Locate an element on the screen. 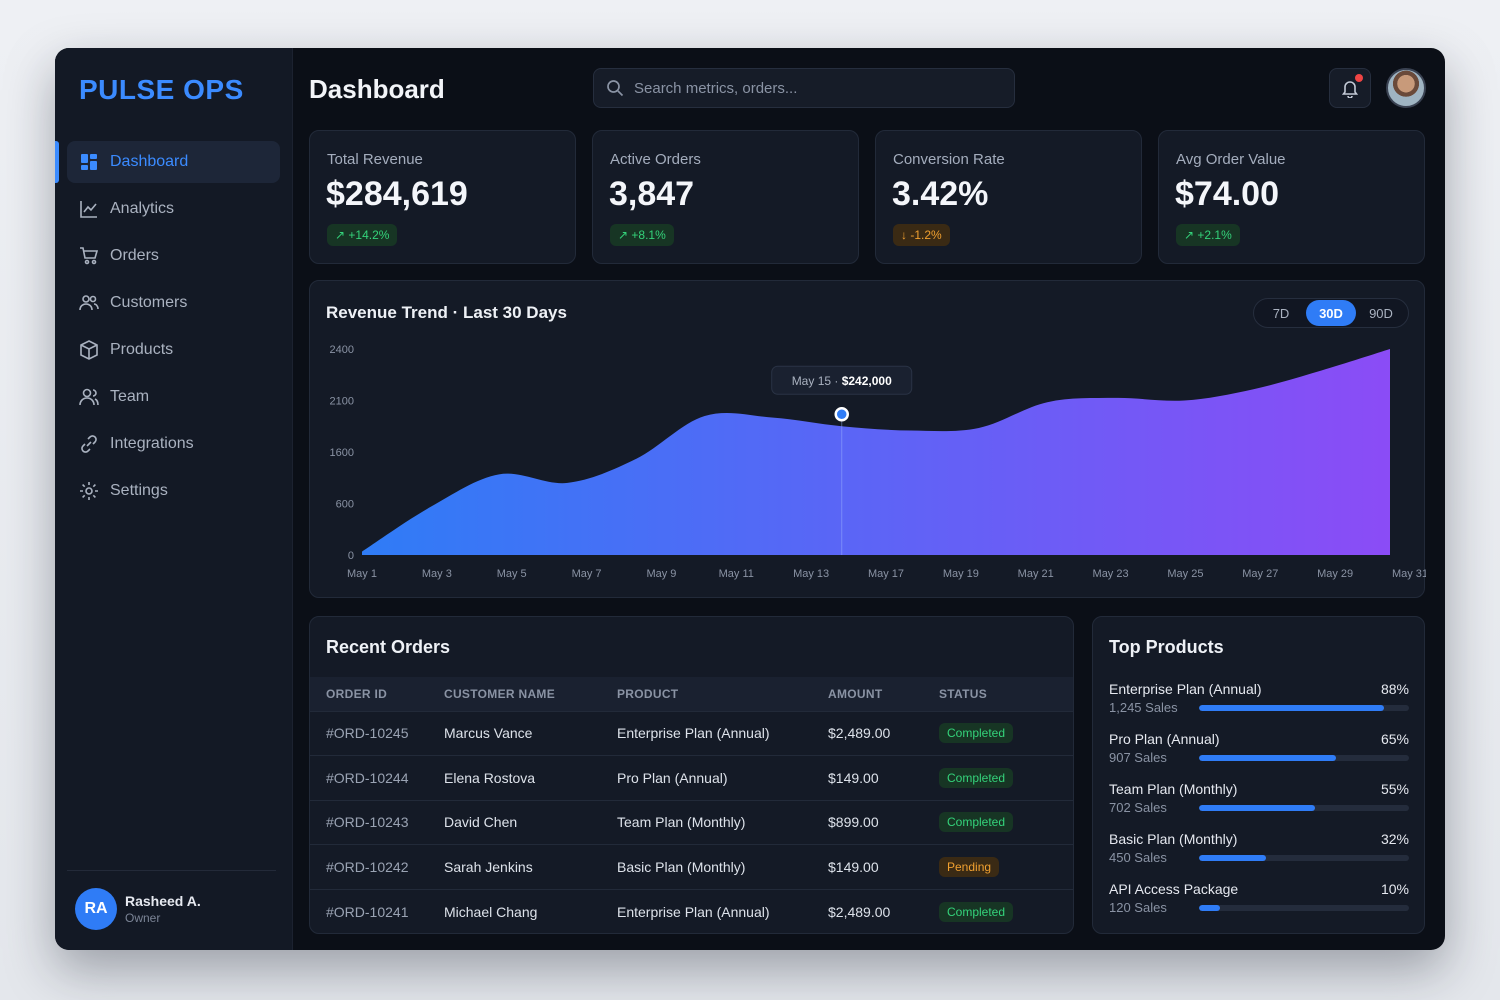 The image size is (1500, 1000). range-7d-button: 7D is located at coordinates (1281, 313).